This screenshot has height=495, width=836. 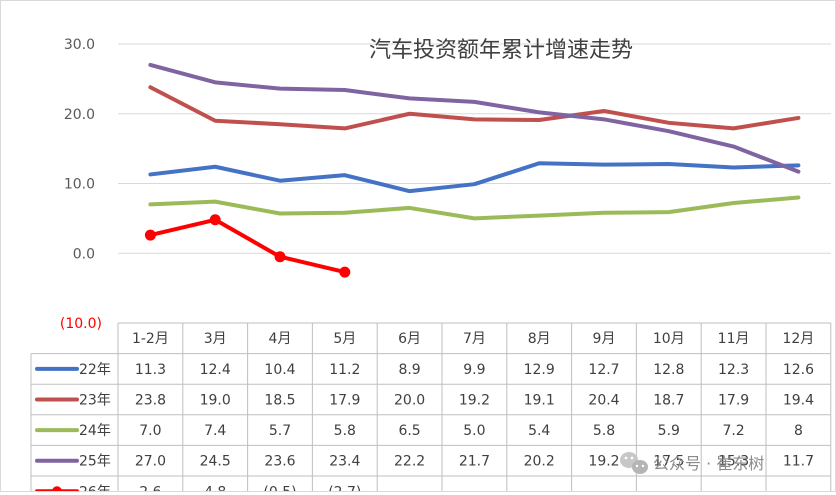 I want to click on table-cell: 20.4, so click(x=603, y=401).